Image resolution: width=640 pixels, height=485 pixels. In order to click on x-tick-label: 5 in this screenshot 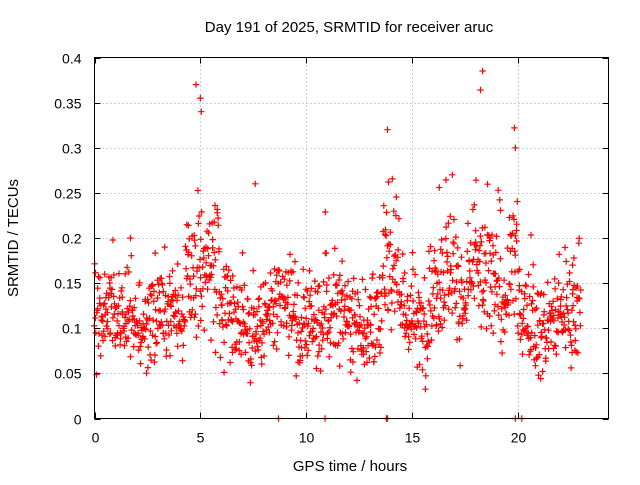, I will do `click(201, 438)`.